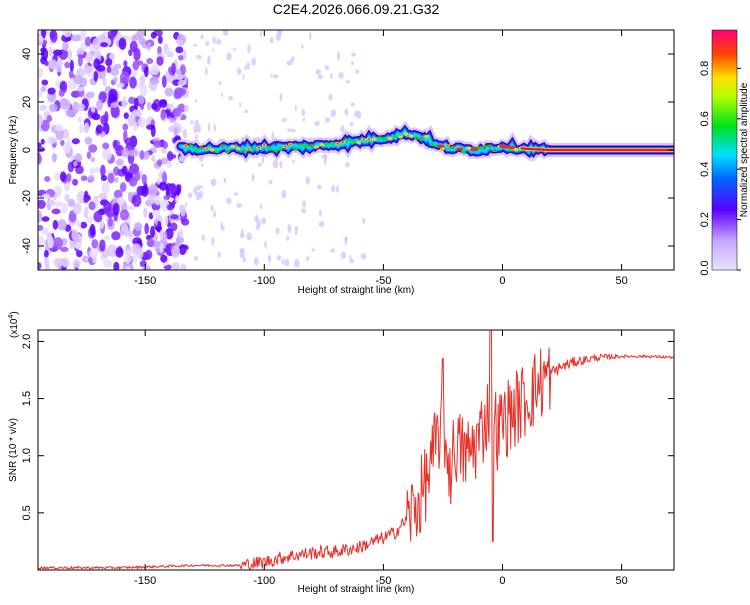  What do you see at coordinates (27, 150) in the screenshot?
I see `y-tick-label: 0` at bounding box center [27, 150].